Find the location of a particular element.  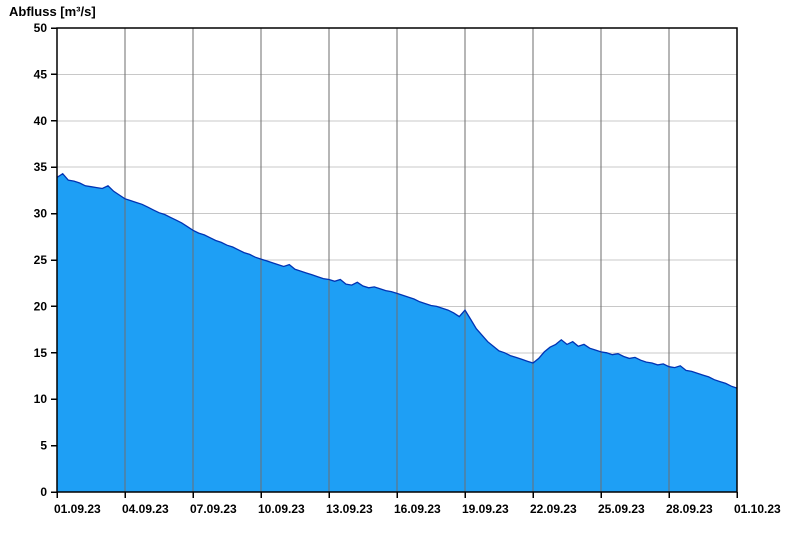

x-tick-label: 04.09.23 is located at coordinates (145, 509).